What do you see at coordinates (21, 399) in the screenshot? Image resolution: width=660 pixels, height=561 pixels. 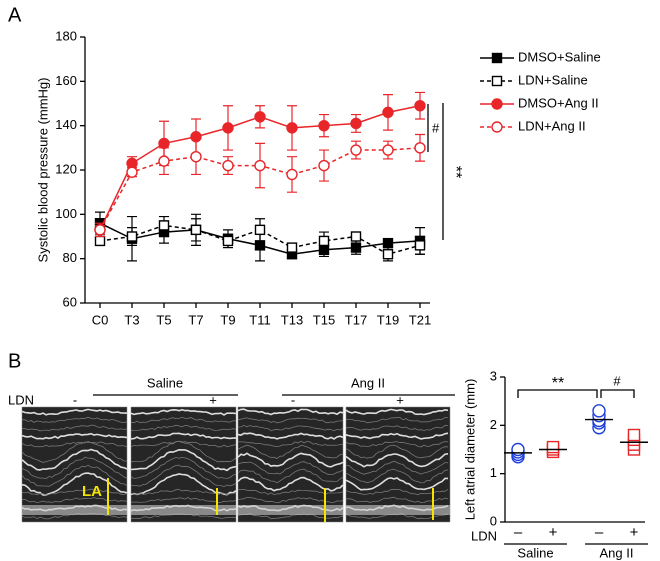 I see `row-label: LDN` at bounding box center [21, 399].